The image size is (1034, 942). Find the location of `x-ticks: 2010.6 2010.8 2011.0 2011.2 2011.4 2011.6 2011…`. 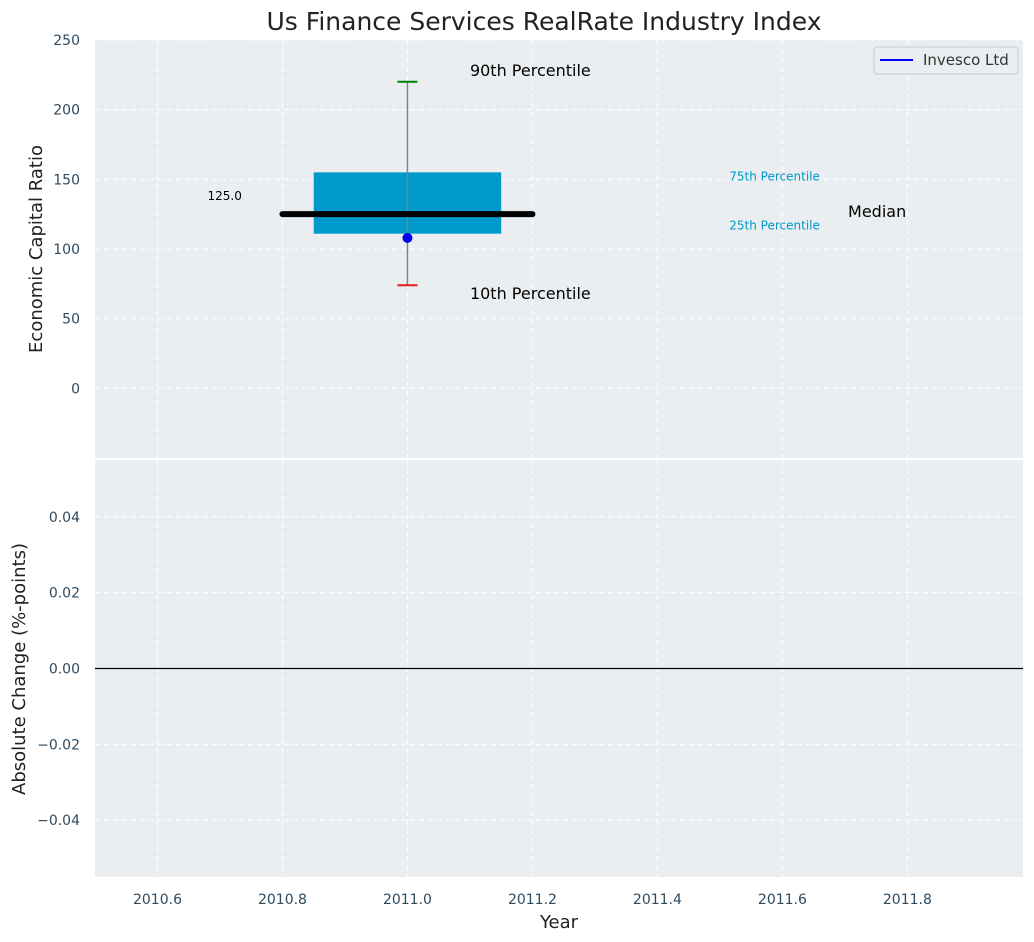

x-ticks: 2010.6 2010.8 2011.0 2011.2 2011.4 2011.6 2011… is located at coordinates (532, 900).